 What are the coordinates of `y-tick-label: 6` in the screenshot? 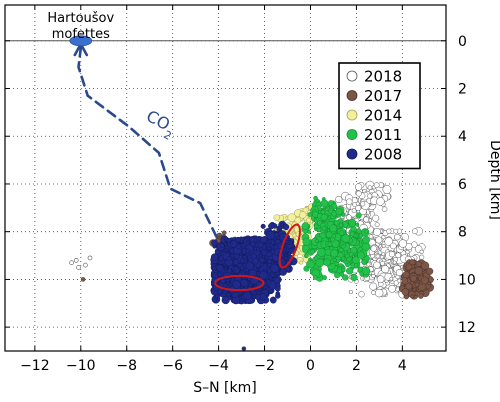 It's located at (462, 185).